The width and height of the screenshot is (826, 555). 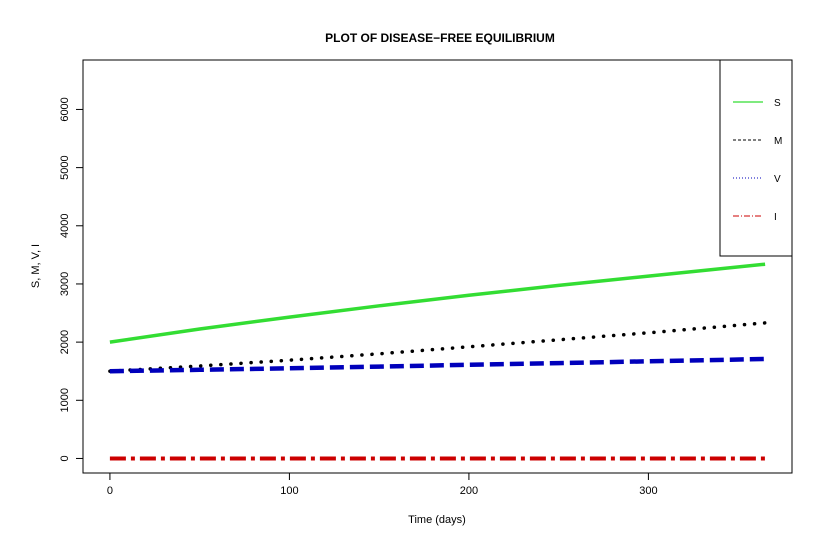 What do you see at coordinates (289, 491) in the screenshot?
I see `x-tick-label: 100` at bounding box center [289, 491].